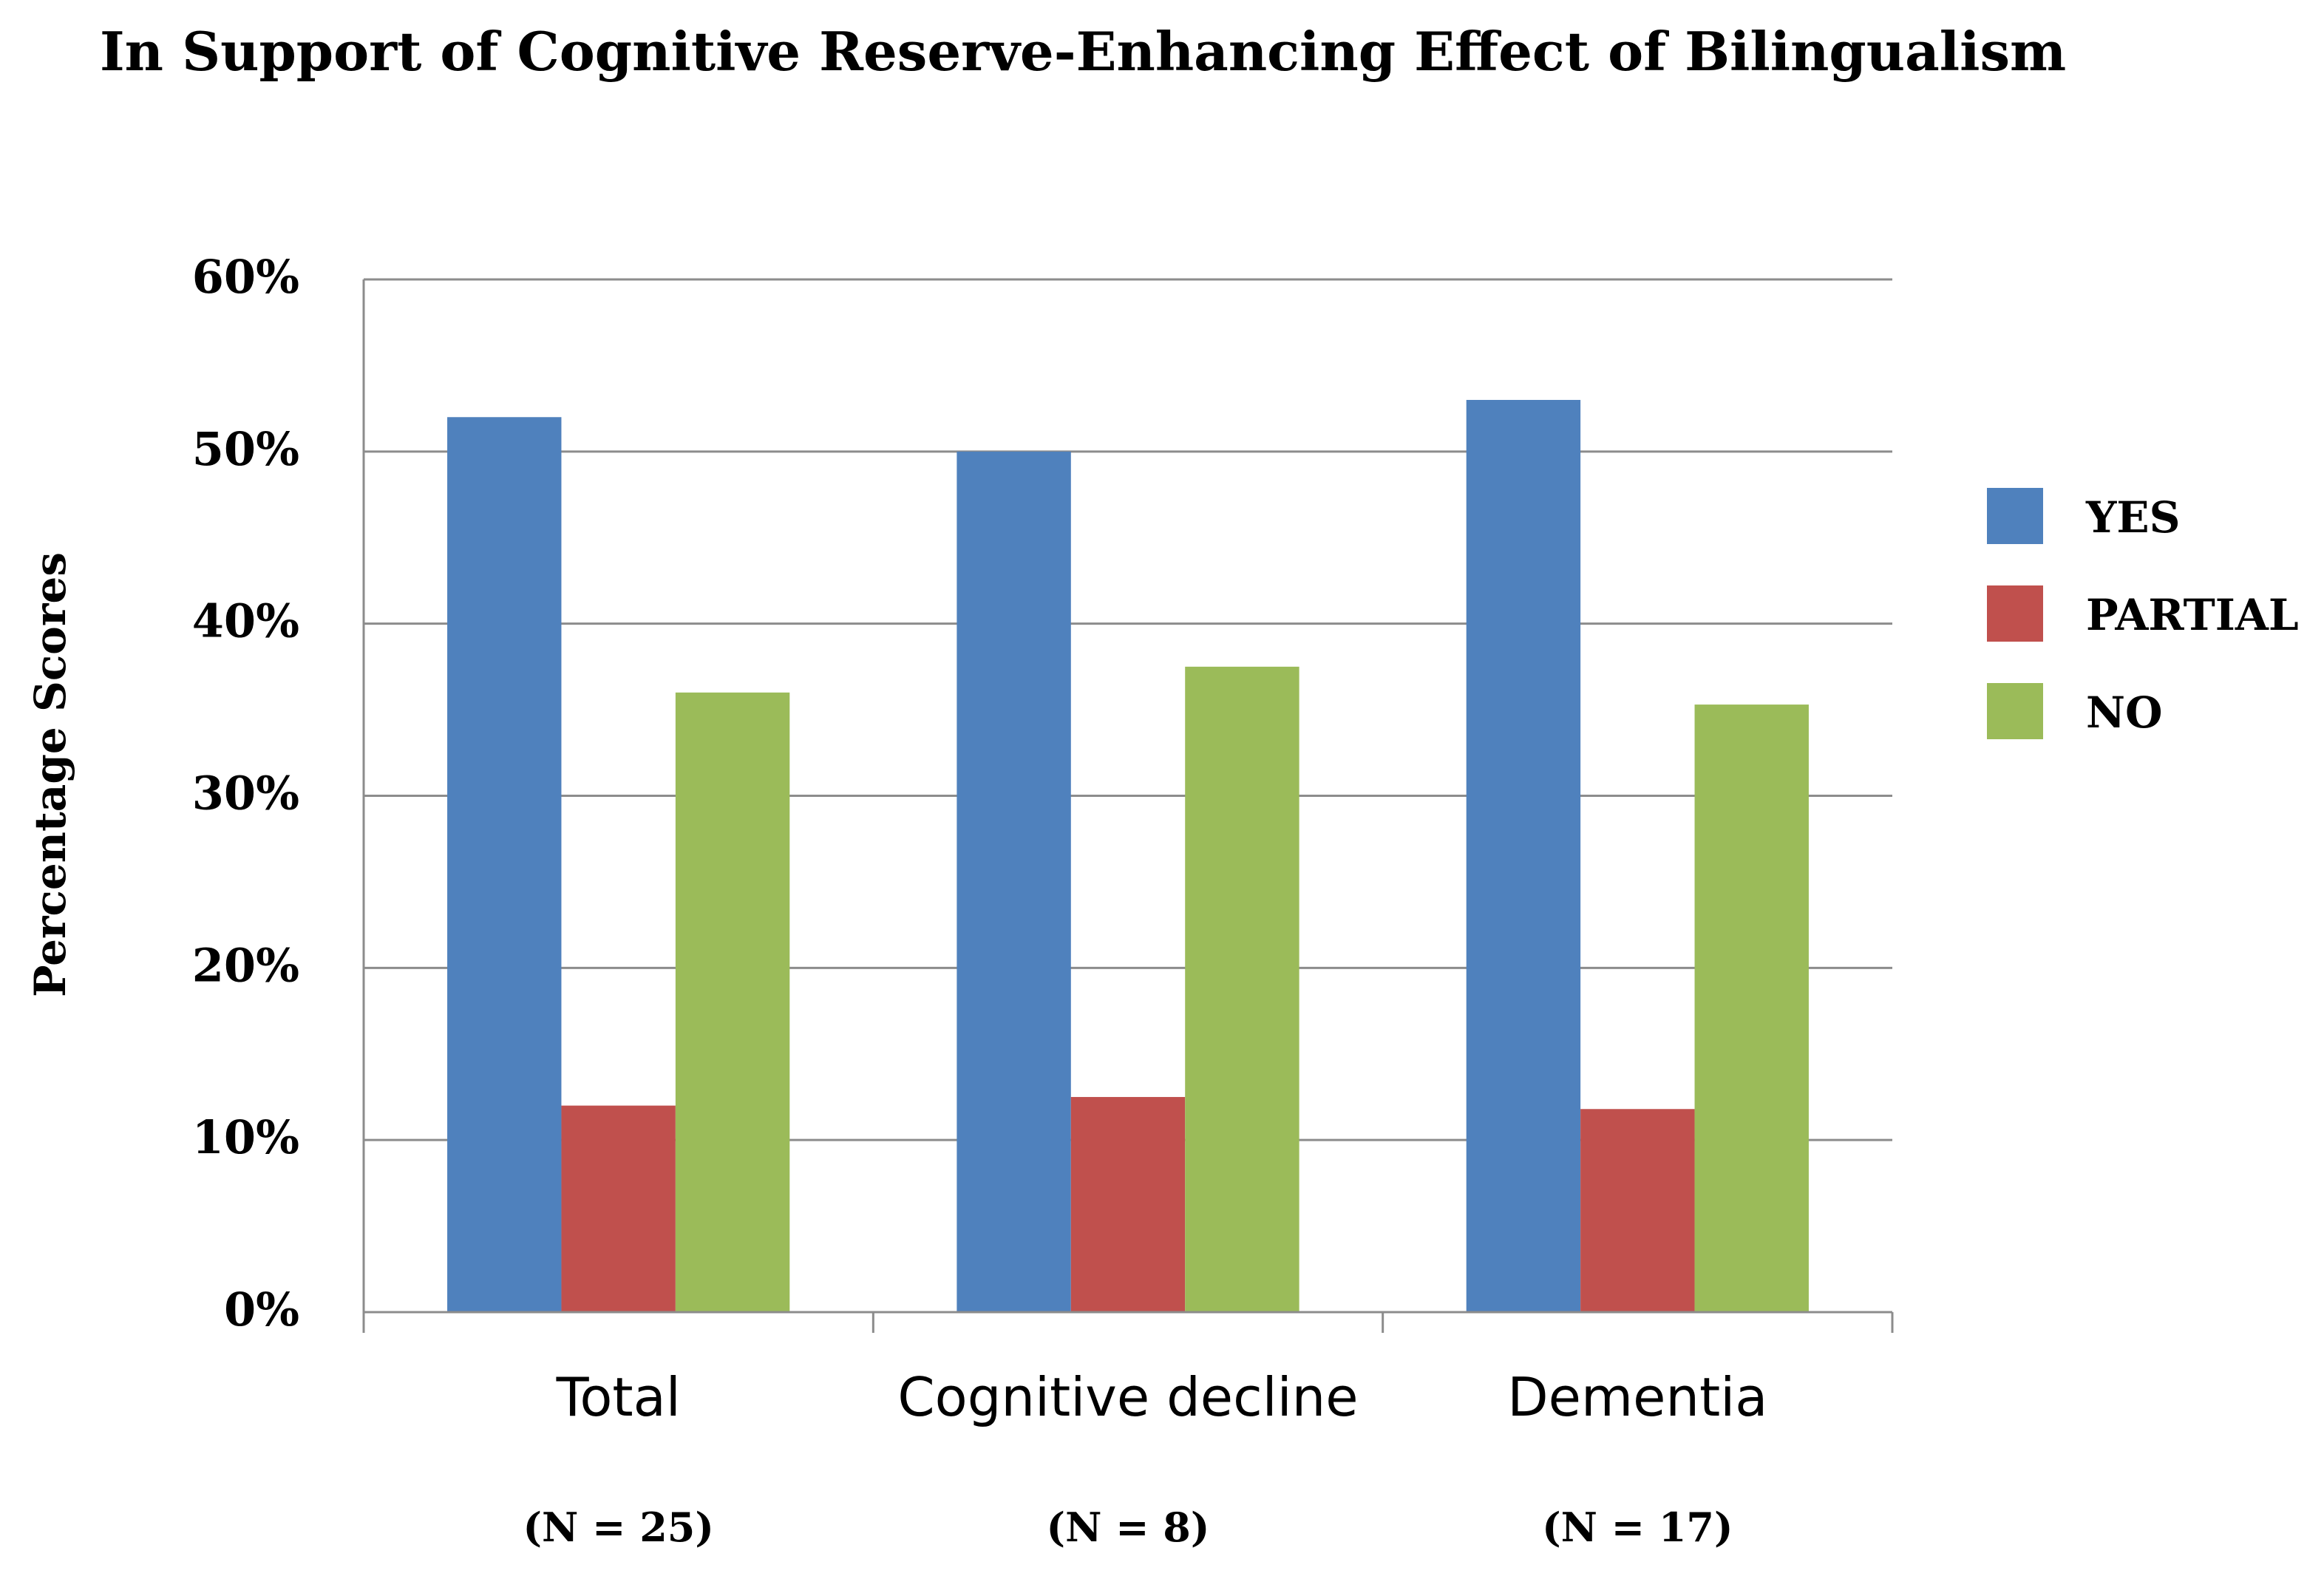  Describe the element at coordinates (246, 277) in the screenshot. I see `y-tick-label: 60%` at that location.